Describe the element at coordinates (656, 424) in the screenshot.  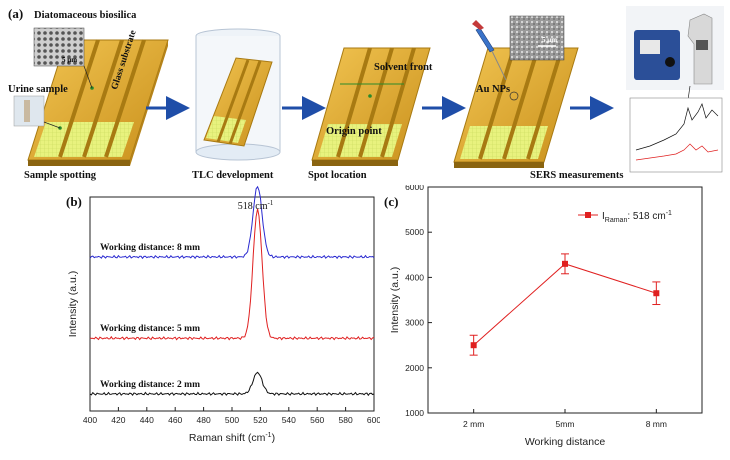
I see `x-tick-label: 8 mm` at that location.